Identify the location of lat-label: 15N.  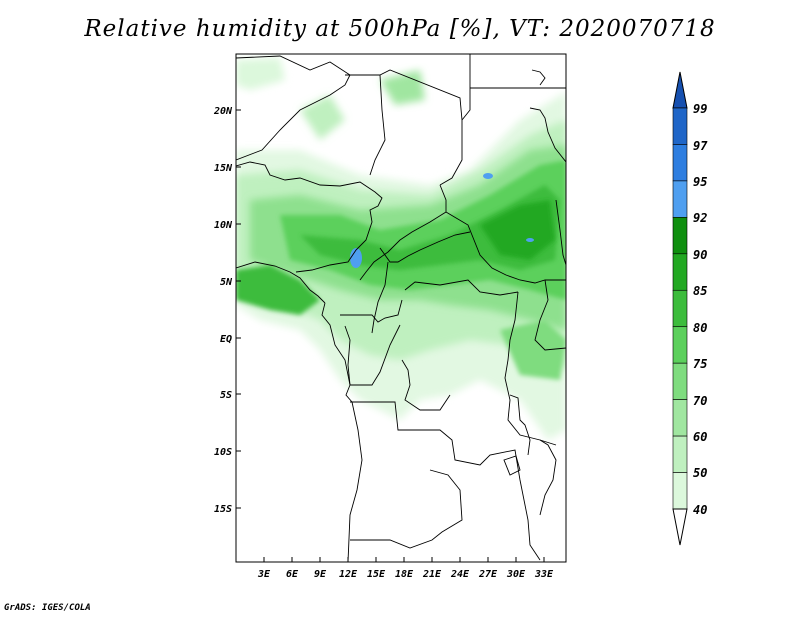
(223, 168).